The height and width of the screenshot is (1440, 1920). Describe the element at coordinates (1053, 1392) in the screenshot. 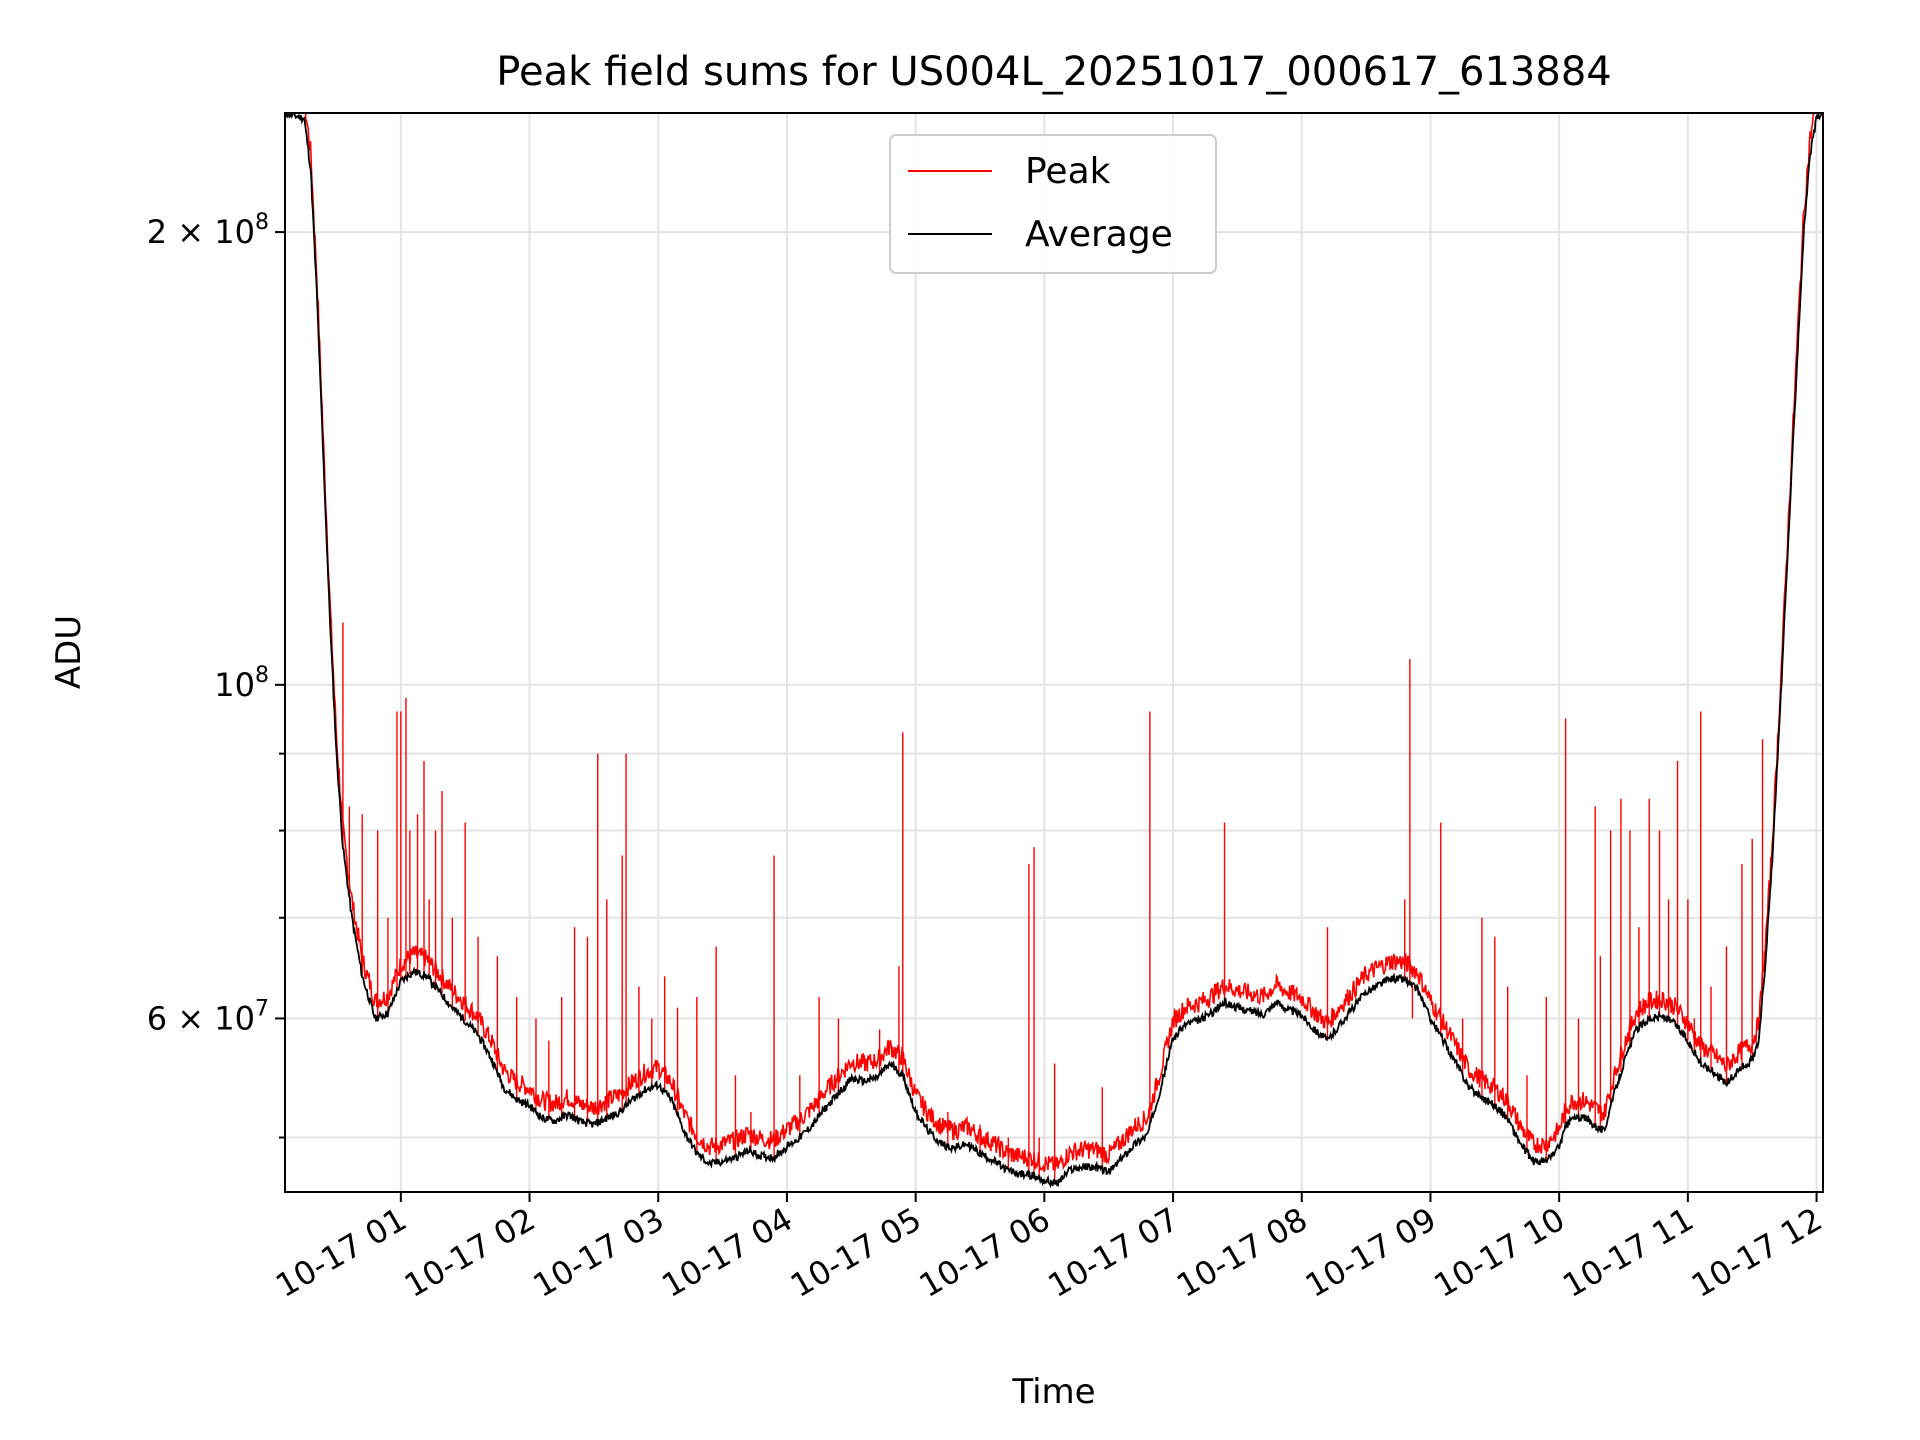

I see `x-axis-label: Time` at that location.